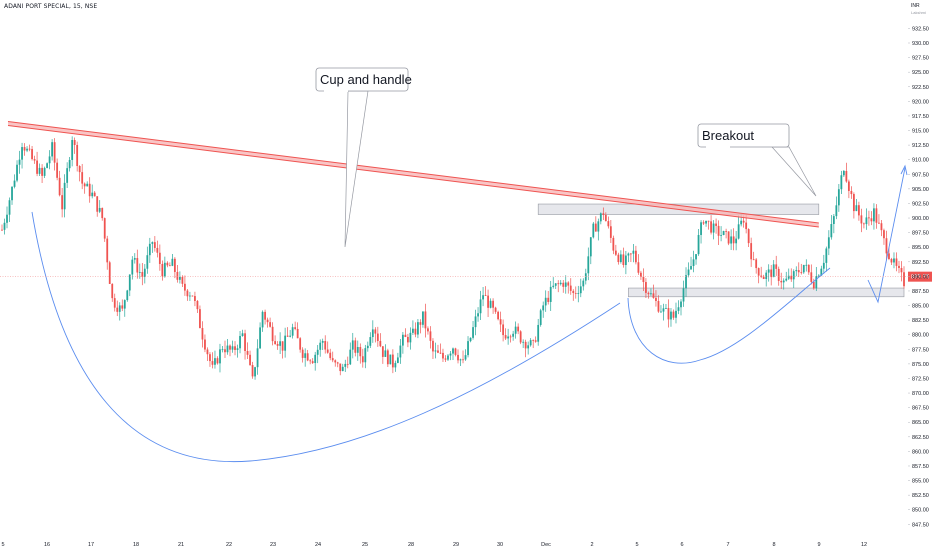 The image size is (932, 550). Describe the element at coordinates (920, 423) in the screenshot. I see `y-tick-label: 865.00` at that location.